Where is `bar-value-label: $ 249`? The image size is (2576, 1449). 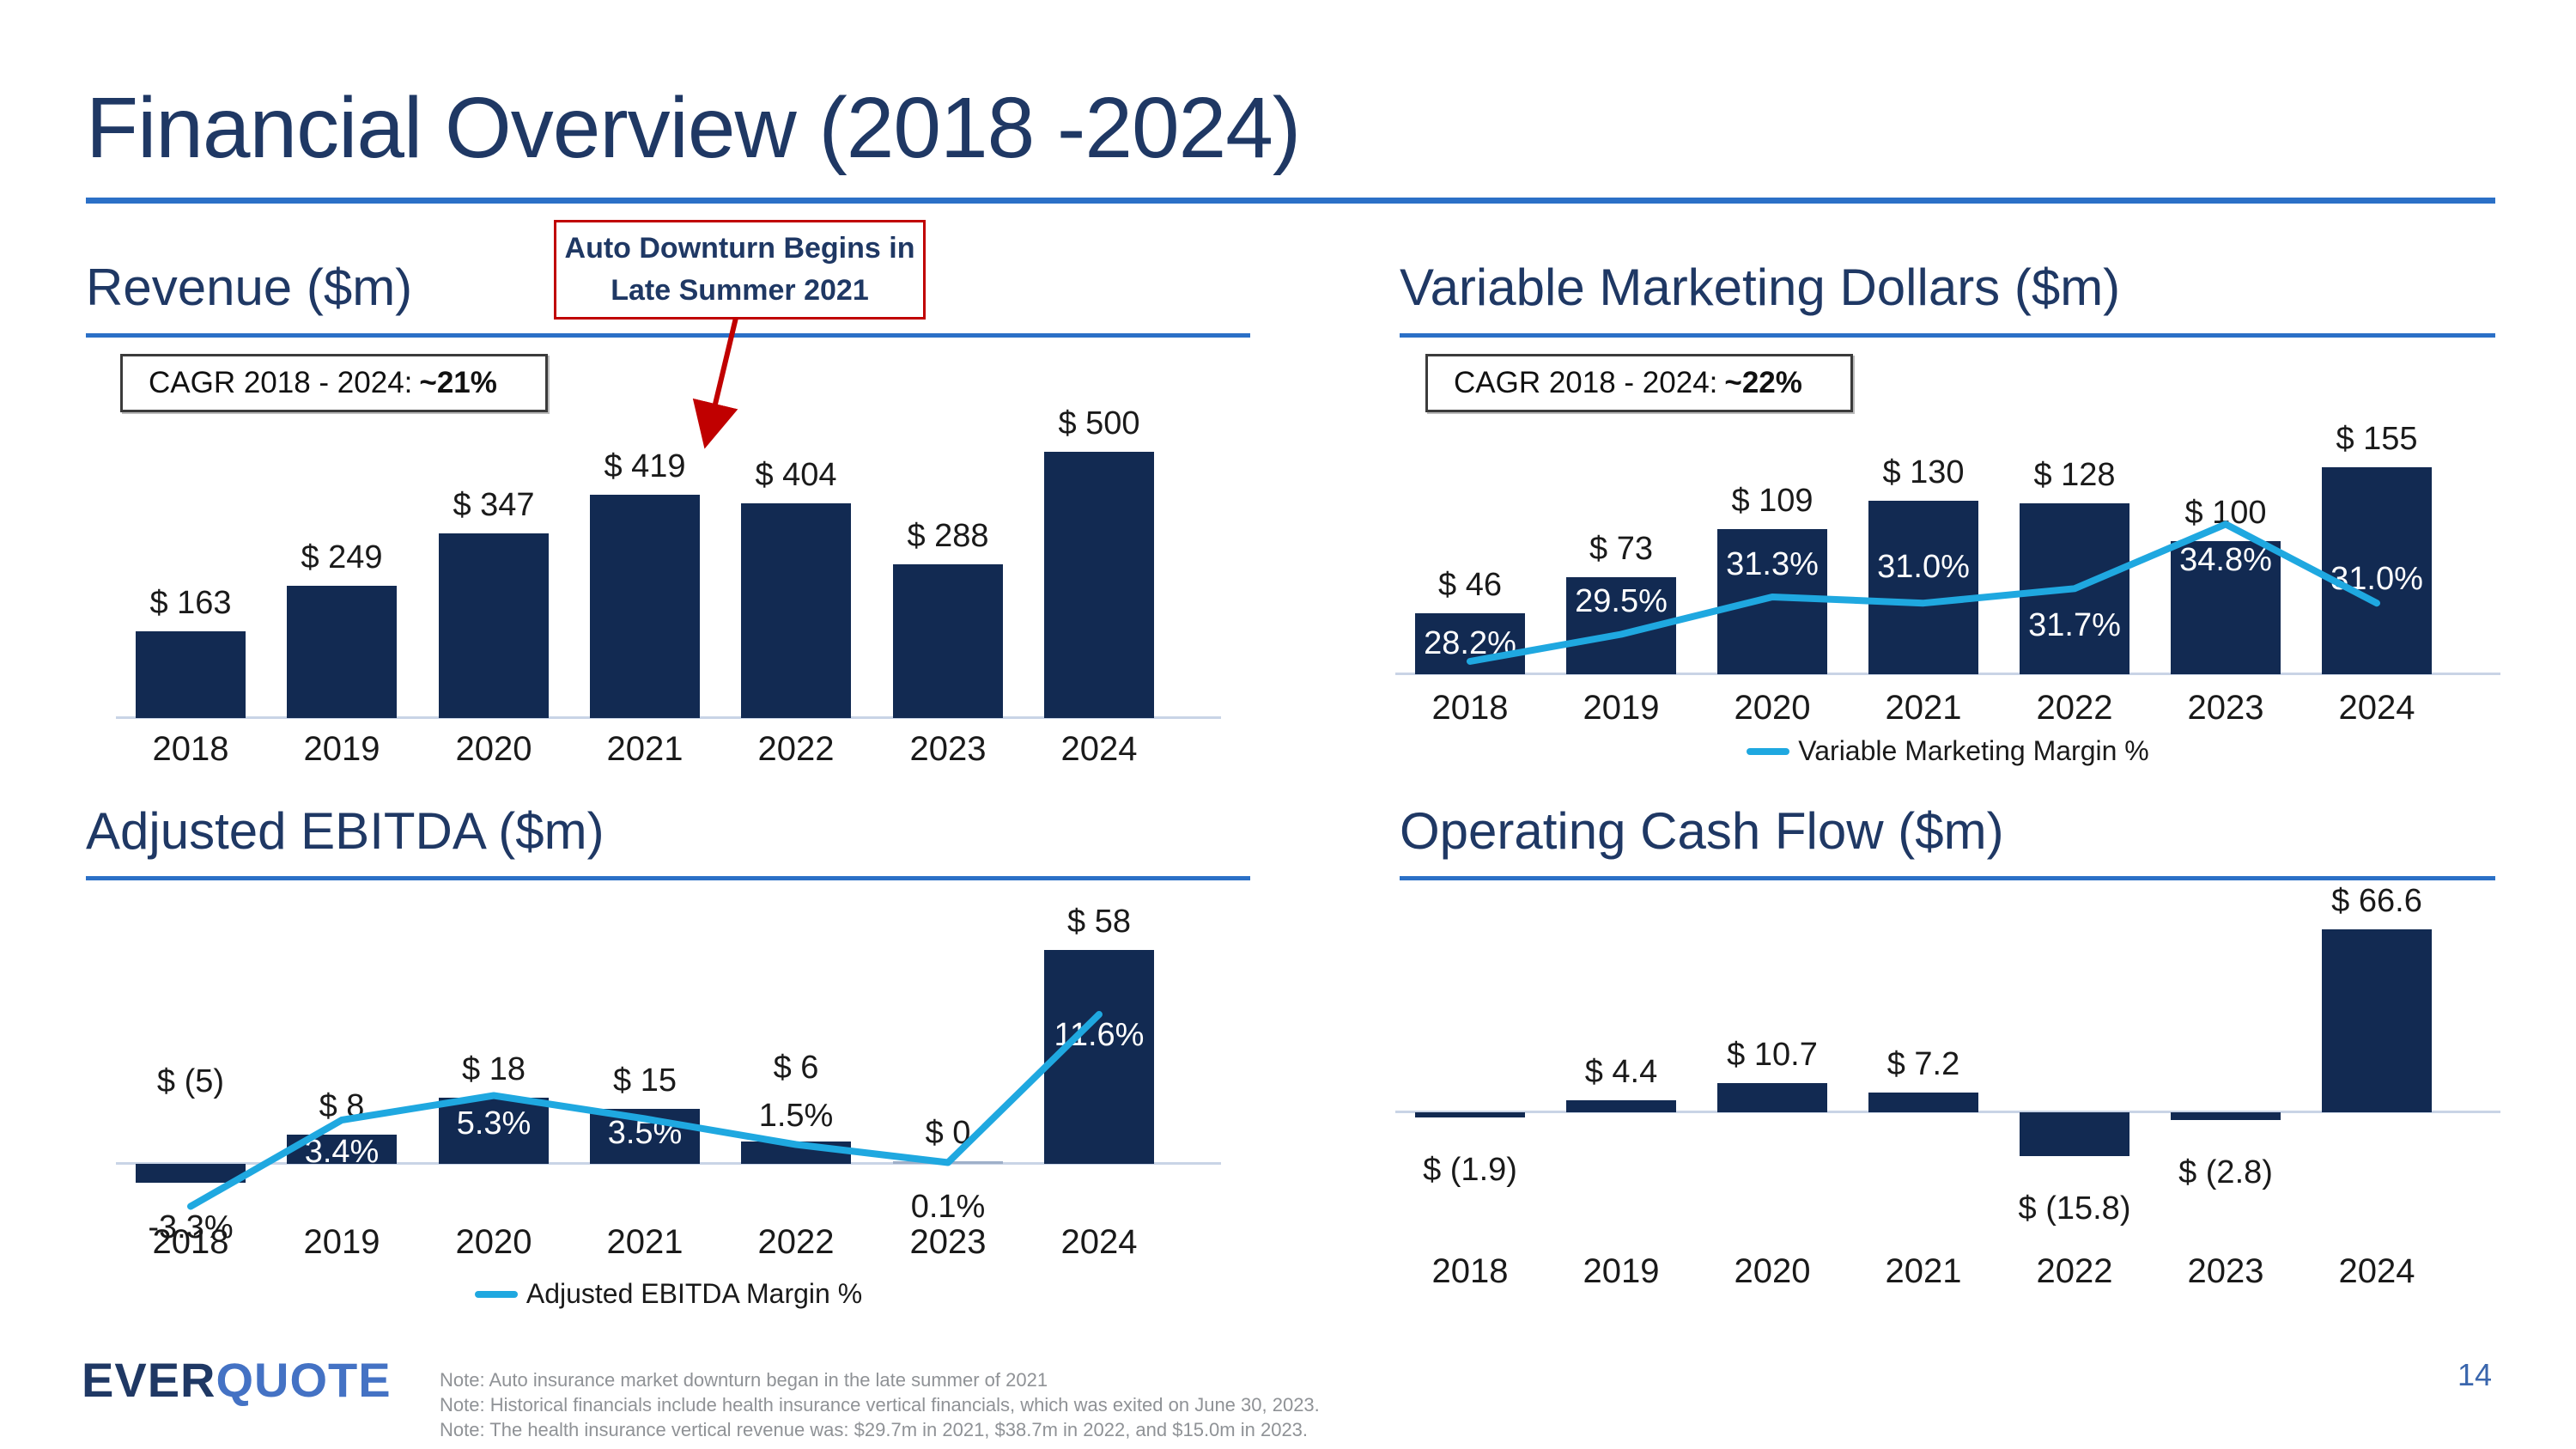 bar-value-label: $ 249 is located at coordinates (342, 557).